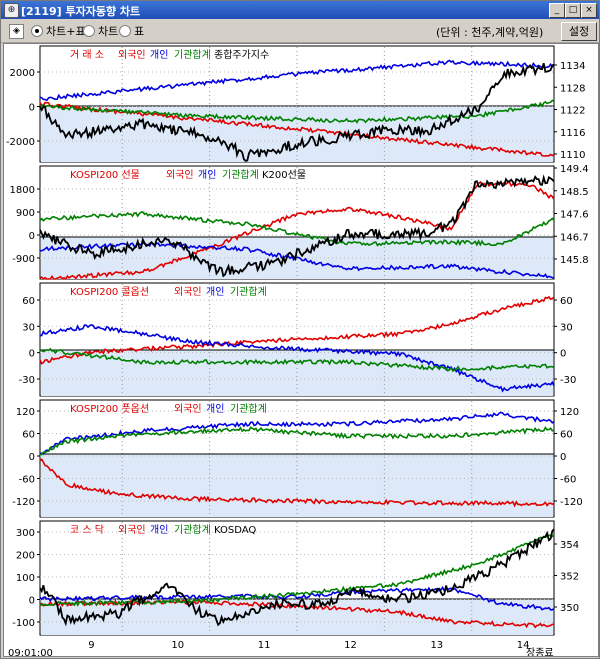  What do you see at coordinates (235, 530) in the screenshot?
I see `legend-entry: KOSDAQ` at bounding box center [235, 530].